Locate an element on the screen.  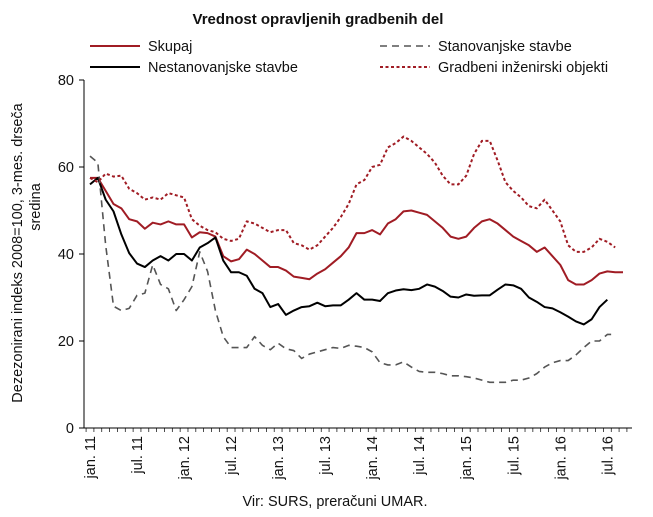
source-note: Vir: SURS, preračuni UMAR. is located at coordinates (334, 502).